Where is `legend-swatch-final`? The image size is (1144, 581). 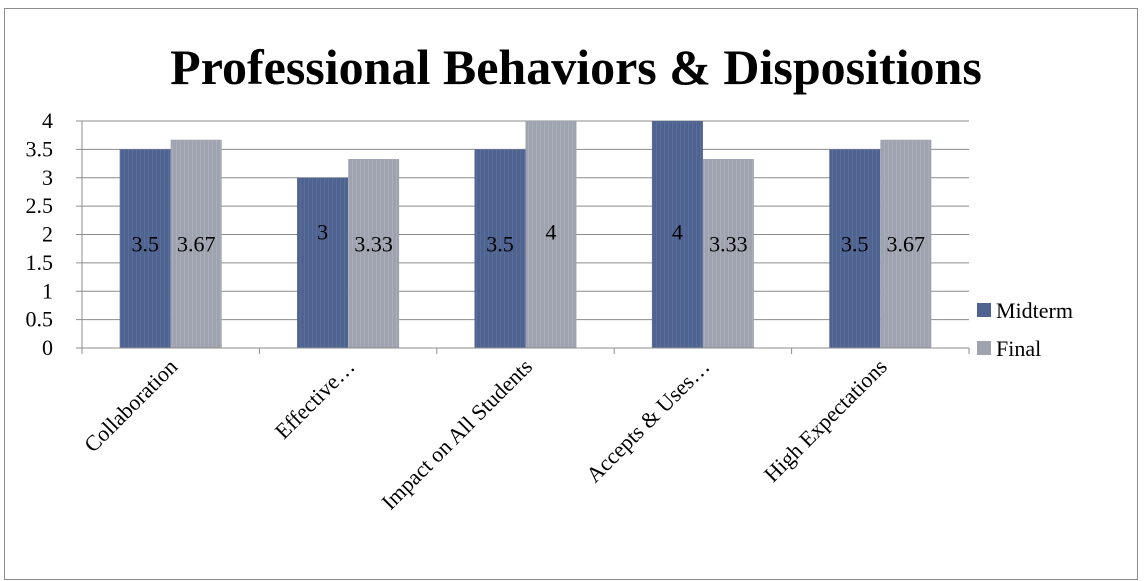 legend-swatch-final is located at coordinates (984, 348).